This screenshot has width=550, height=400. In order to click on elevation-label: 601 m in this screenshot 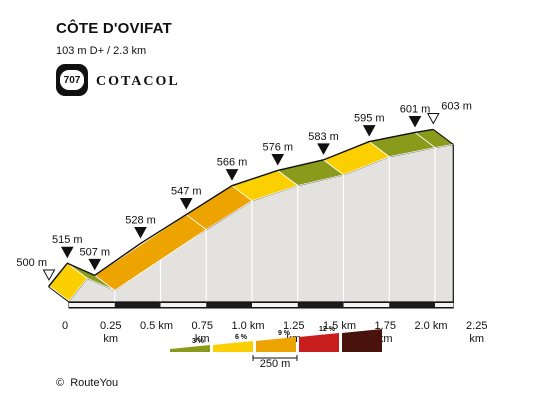, I will do `click(415, 109)`.